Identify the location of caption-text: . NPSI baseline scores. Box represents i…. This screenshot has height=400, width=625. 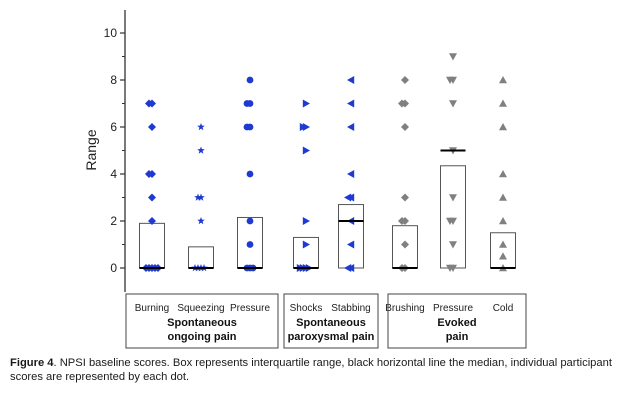
(311, 370).